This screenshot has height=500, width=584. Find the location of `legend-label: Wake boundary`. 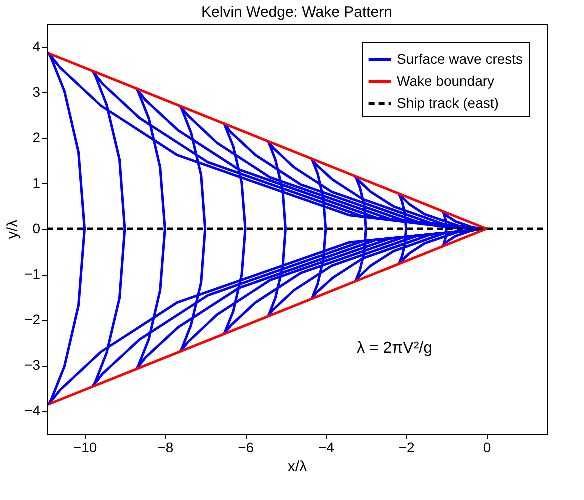

legend-label: Wake boundary is located at coordinates (446, 81).